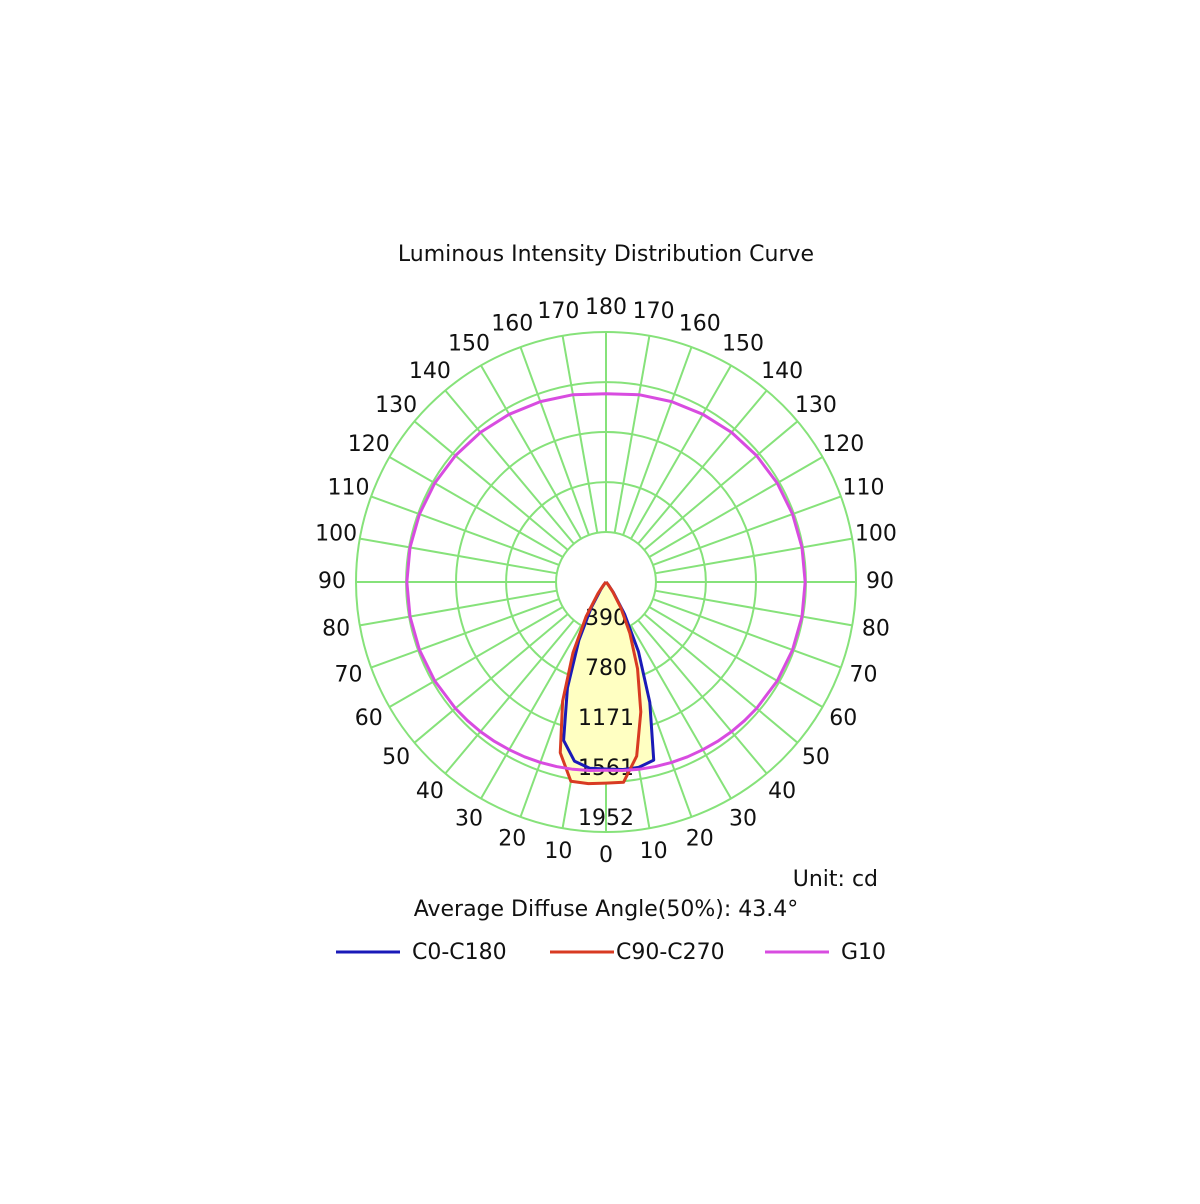 Image resolution: width=1200 pixels, height=1204 pixels. What do you see at coordinates (606, 668) in the screenshot?
I see `r-tick-label: 780` at bounding box center [606, 668].